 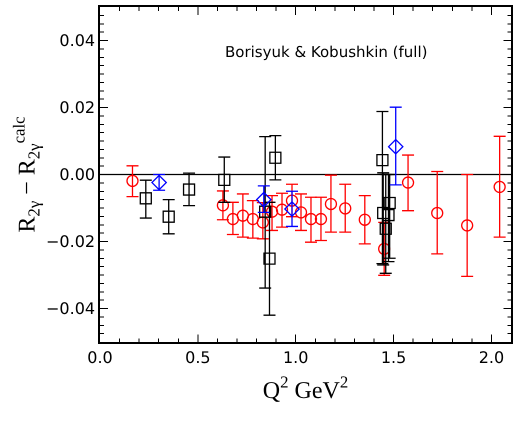 What do you see at coordinates (393, 357) in the screenshot?
I see `x-tick-label: 1.5` at bounding box center [393, 357].